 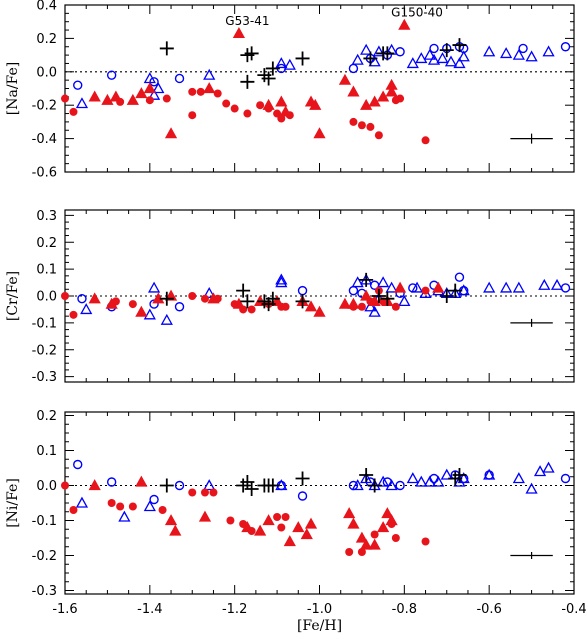 What do you see at coordinates (531, 138) in the screenshot?
I see `typical-error-bar` at bounding box center [531, 138].